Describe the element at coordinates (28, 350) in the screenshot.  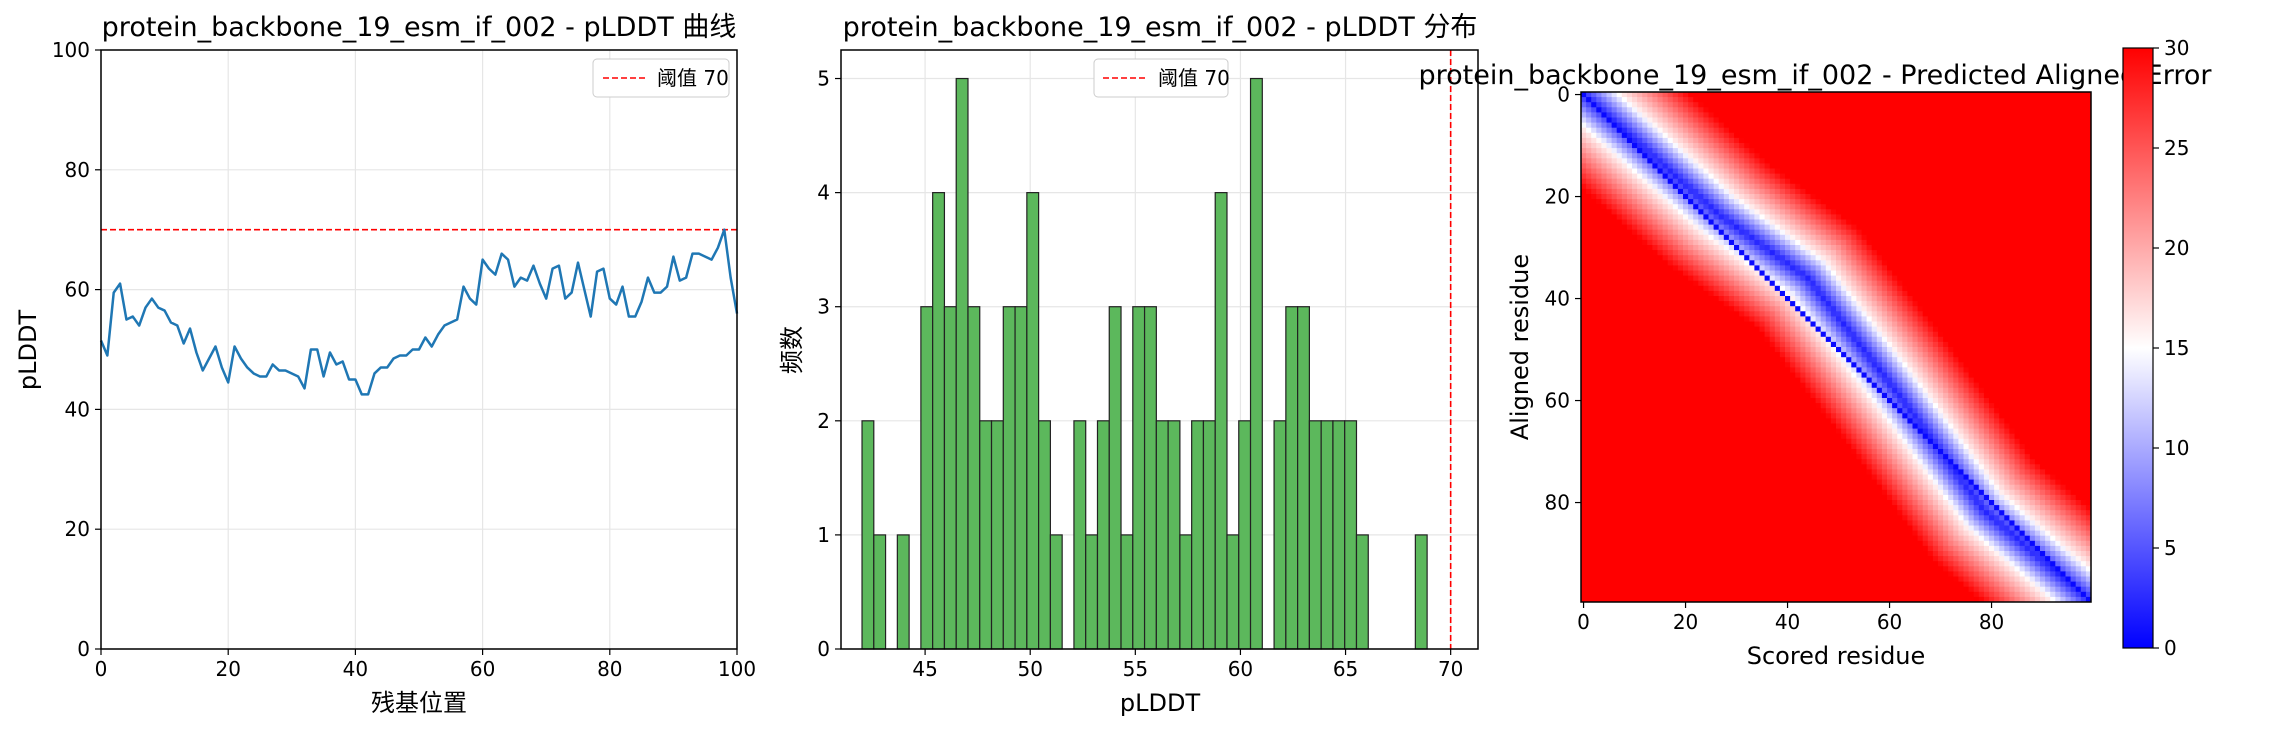
I see `line-chart-ylabel: pLDDT` at that location.